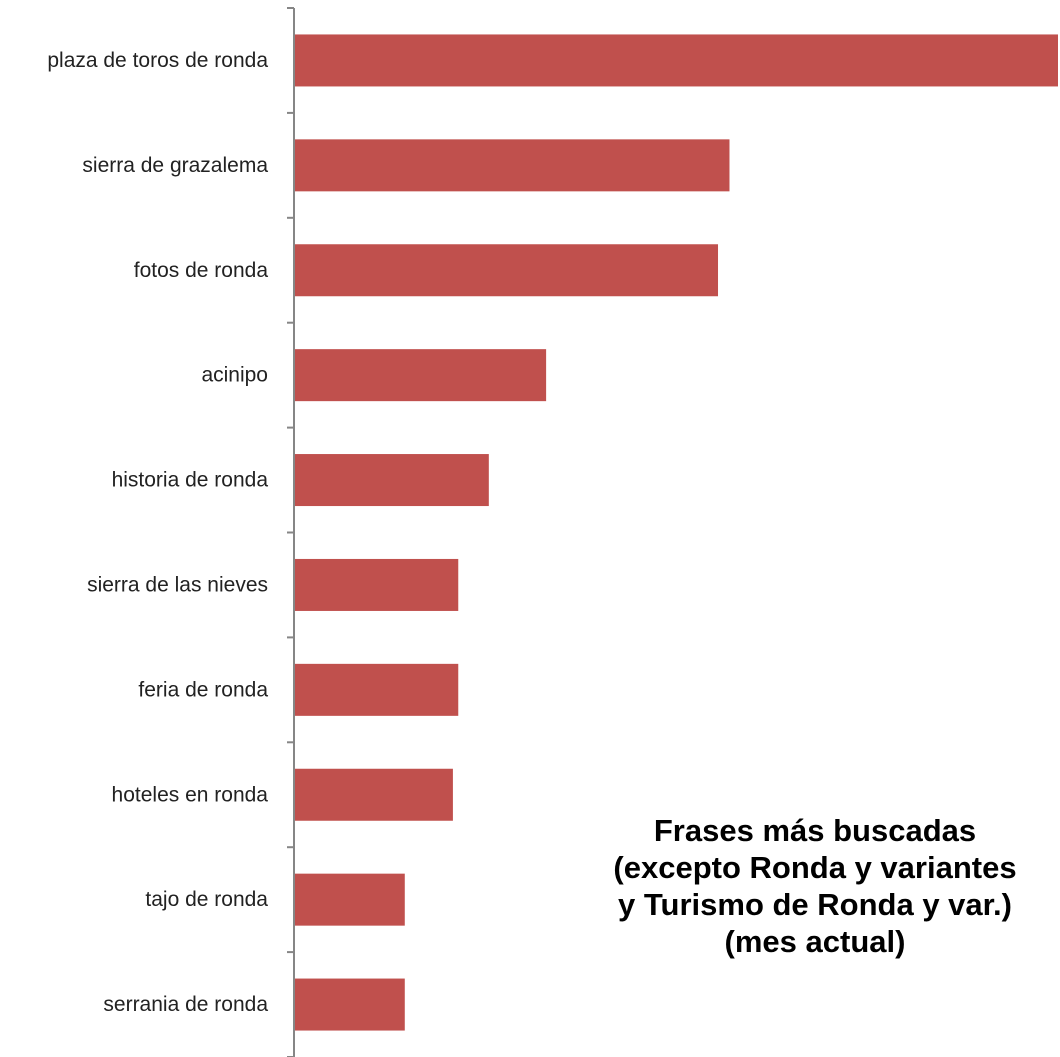 The width and height of the screenshot is (1060, 1057). What do you see at coordinates (815, 867) in the screenshot?
I see `chart-title-line: (excepto Ronda y variantes` at bounding box center [815, 867].